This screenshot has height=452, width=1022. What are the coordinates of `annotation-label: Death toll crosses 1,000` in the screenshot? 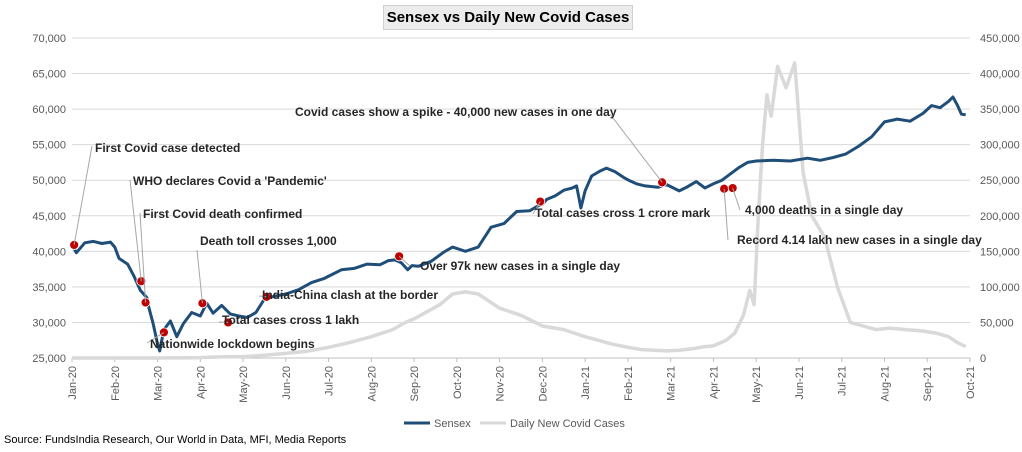 It's located at (268, 241).